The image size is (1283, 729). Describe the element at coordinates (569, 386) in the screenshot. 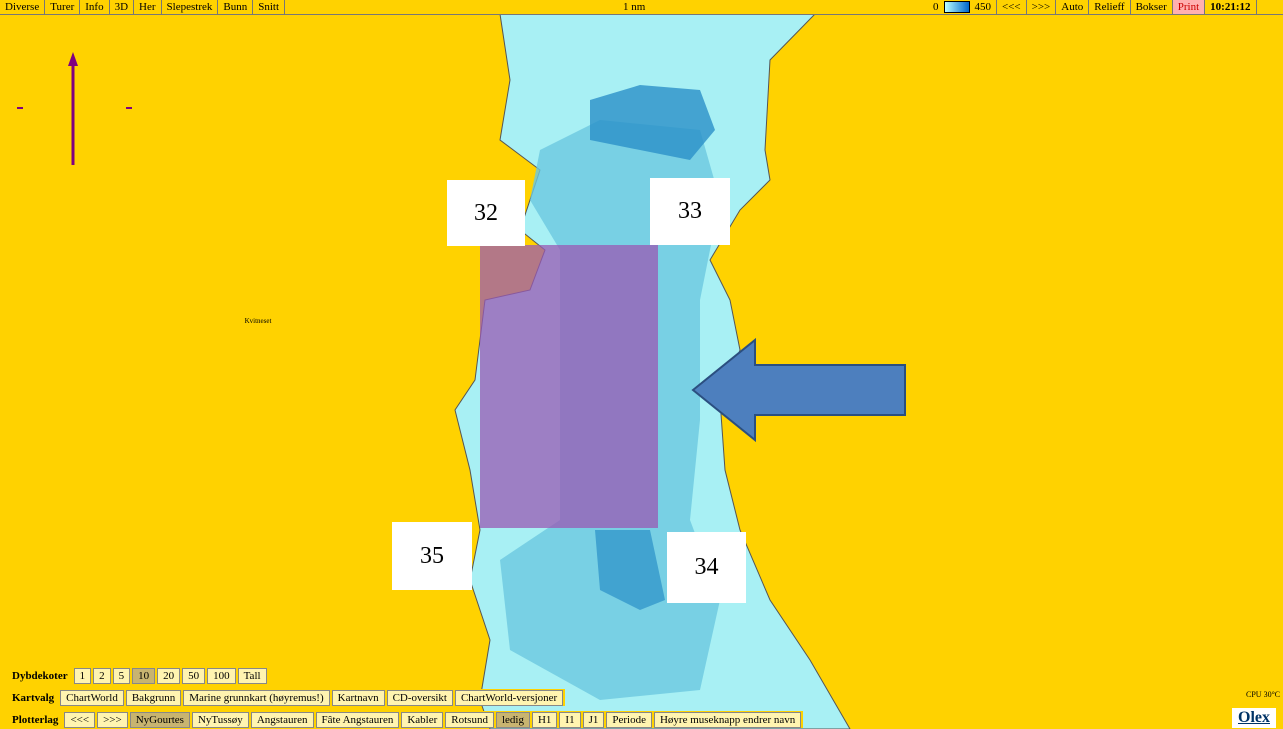

I see `purple-area` at that location.